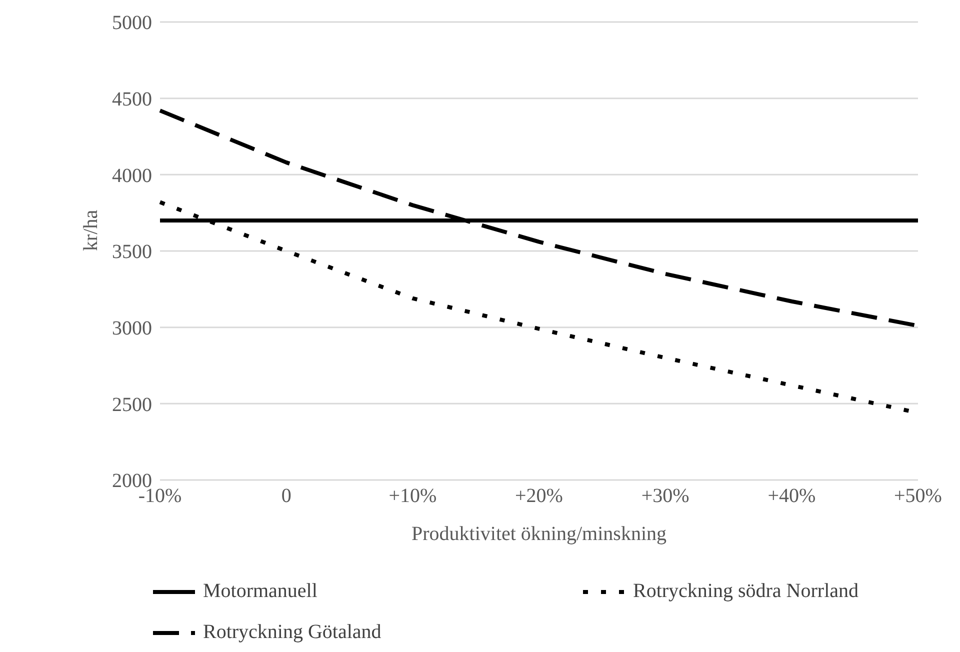  I want to click on x-tick-label: +20%, so click(539, 496).